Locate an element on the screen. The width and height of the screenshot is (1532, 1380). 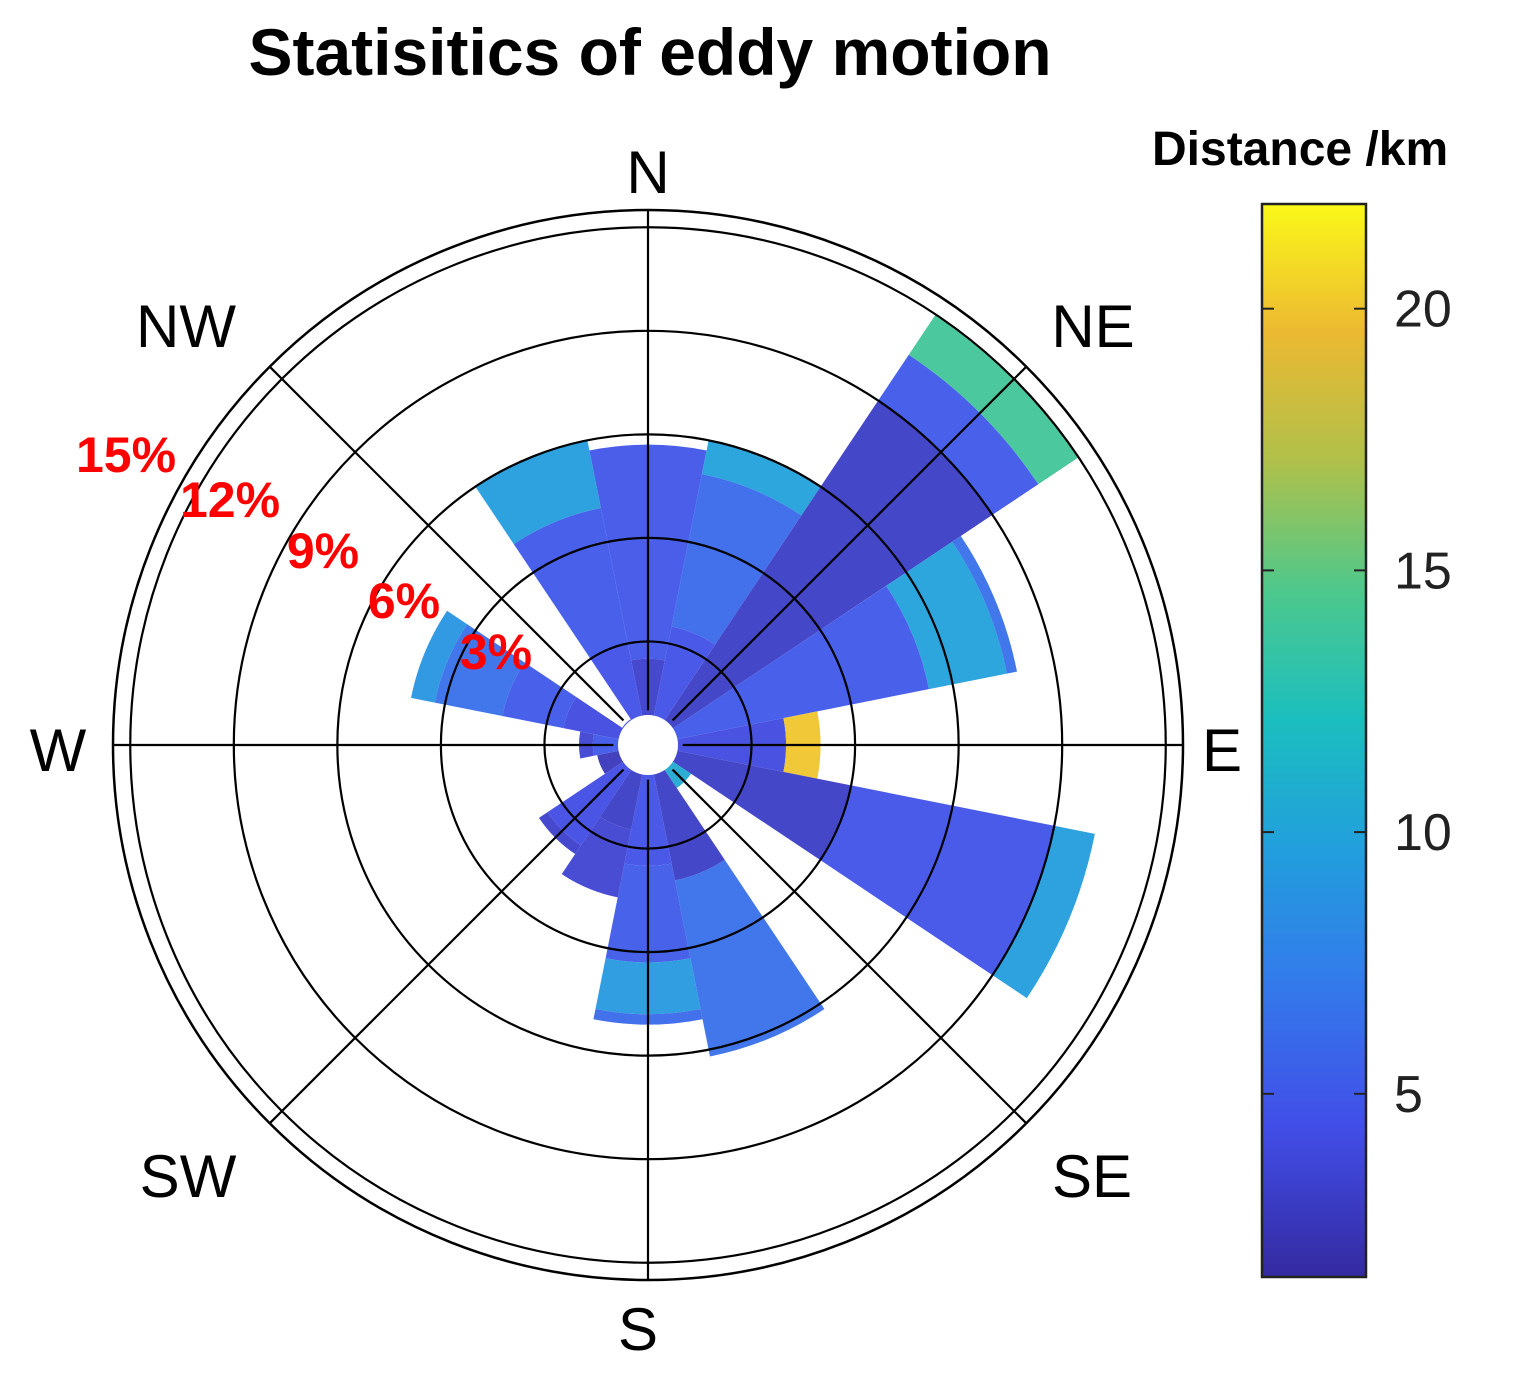
direction-label-SW: SW is located at coordinates (188, 1176).